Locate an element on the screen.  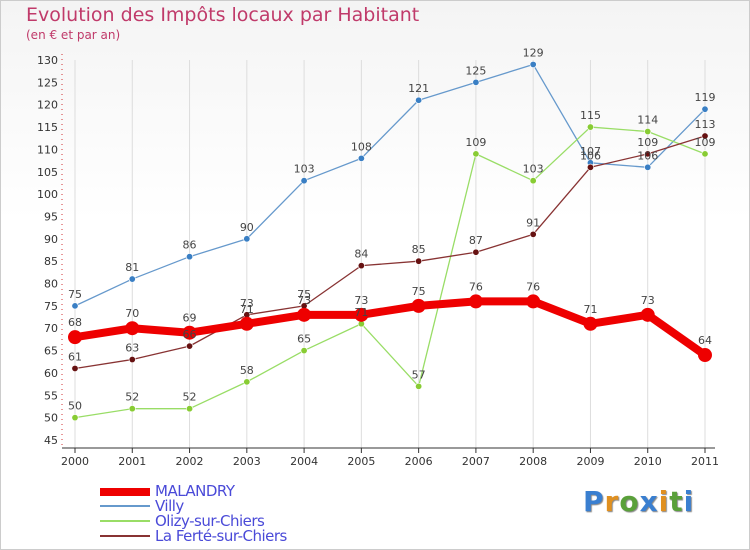
y-tick-label: 105 is located at coordinates (47, 172).